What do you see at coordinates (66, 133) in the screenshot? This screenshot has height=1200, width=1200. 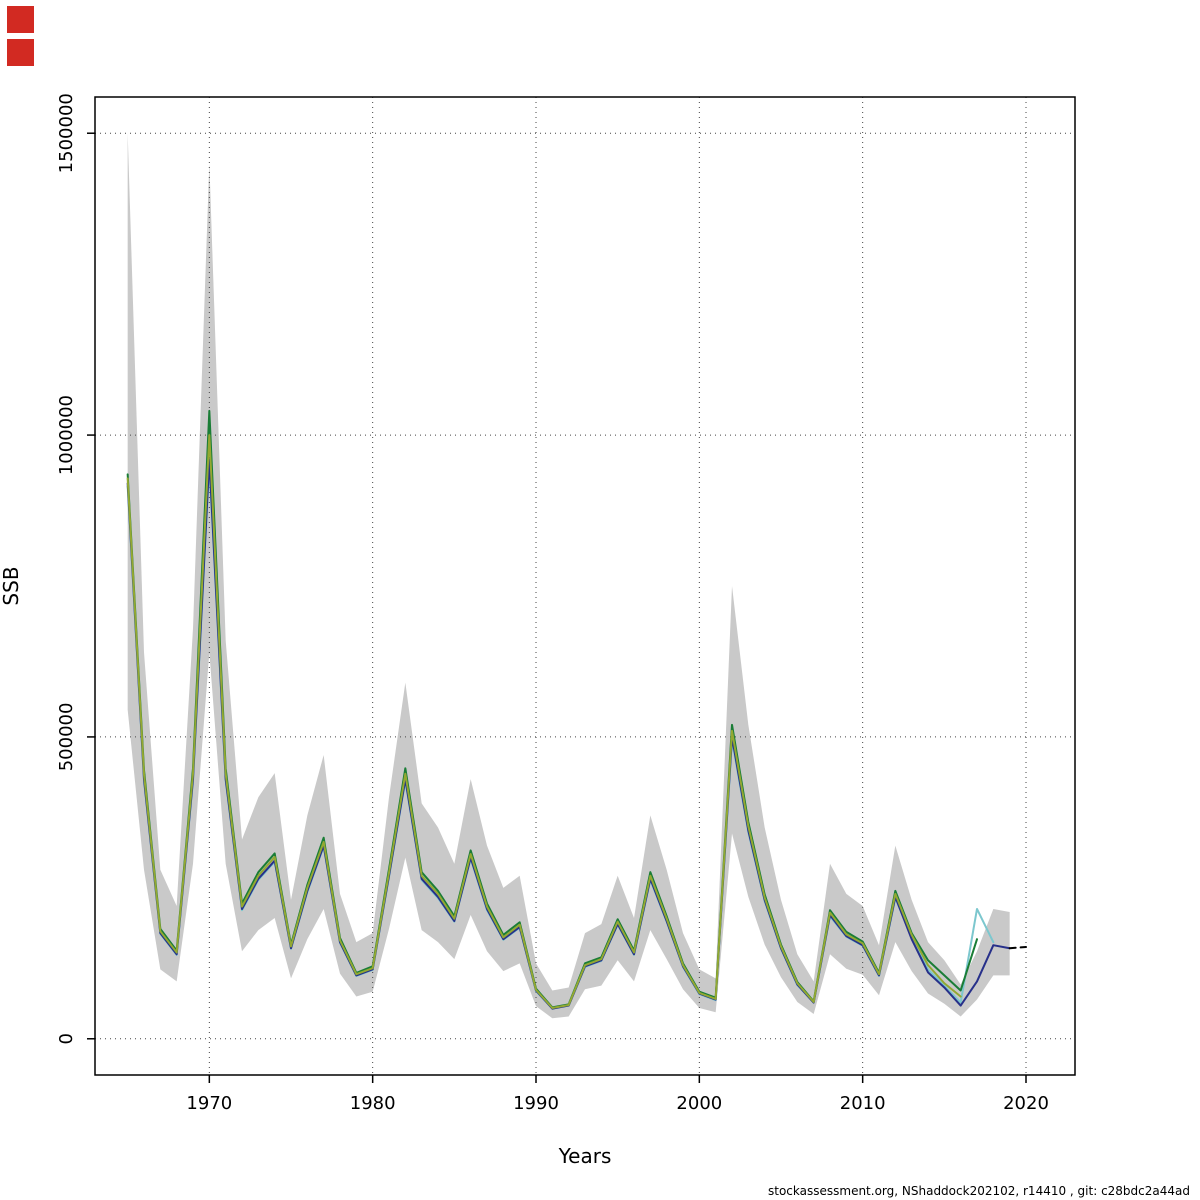 I see `svg-text: 1500000` at bounding box center [66, 133].